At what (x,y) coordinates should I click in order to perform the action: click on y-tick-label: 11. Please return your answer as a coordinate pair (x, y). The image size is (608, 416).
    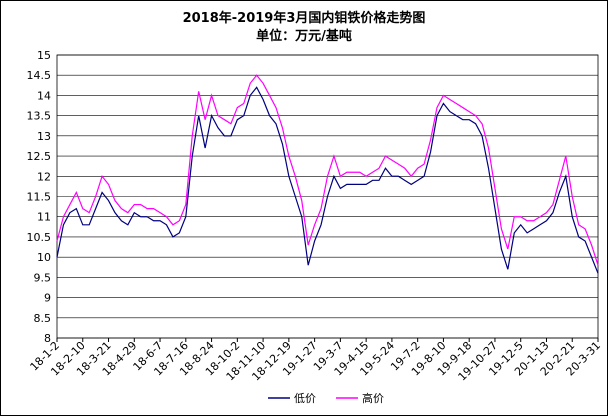
    Looking at the image, I should click on (44, 217).